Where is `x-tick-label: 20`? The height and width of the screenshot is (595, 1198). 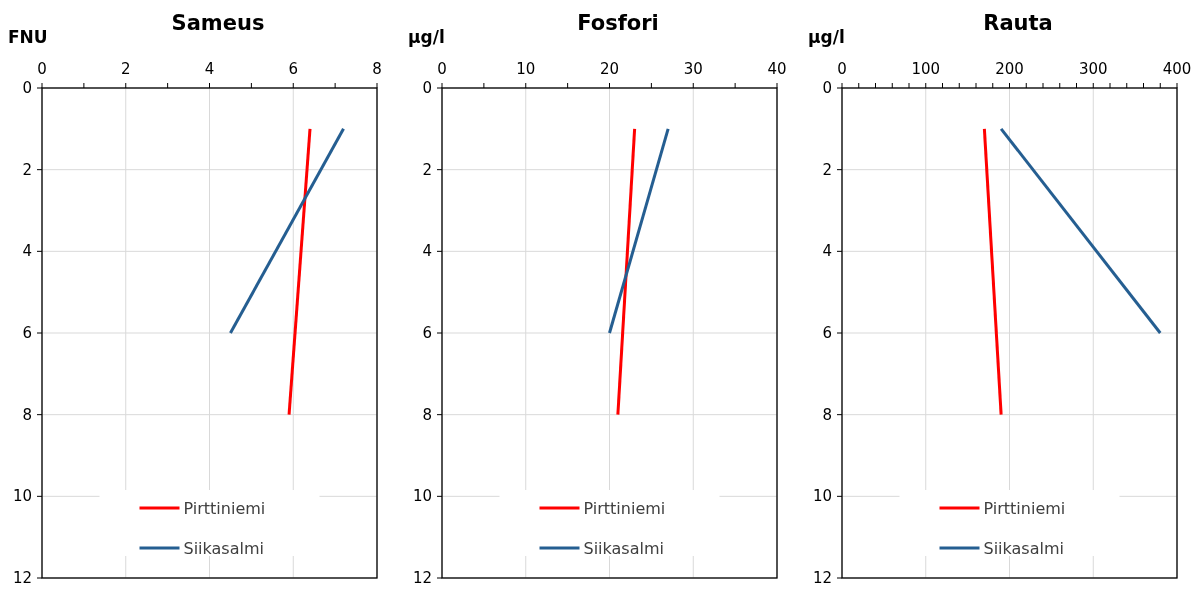 x-tick-label: 20 is located at coordinates (609, 69).